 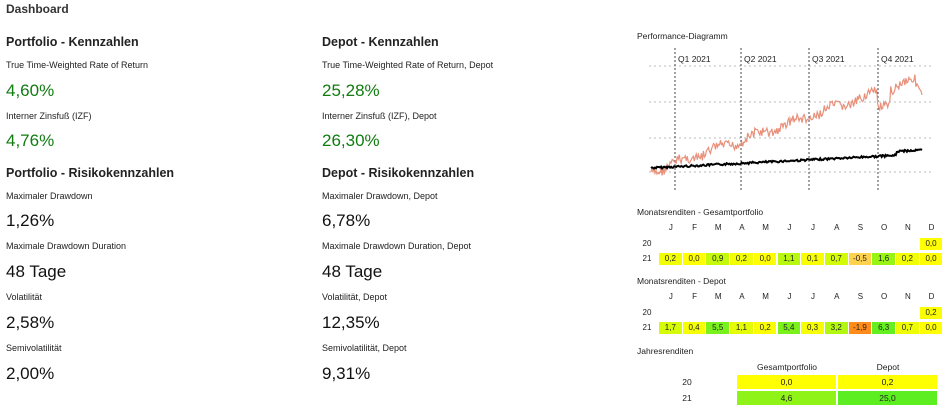 I want to click on depot-semivol-value: 9,31%, so click(x=346, y=373).